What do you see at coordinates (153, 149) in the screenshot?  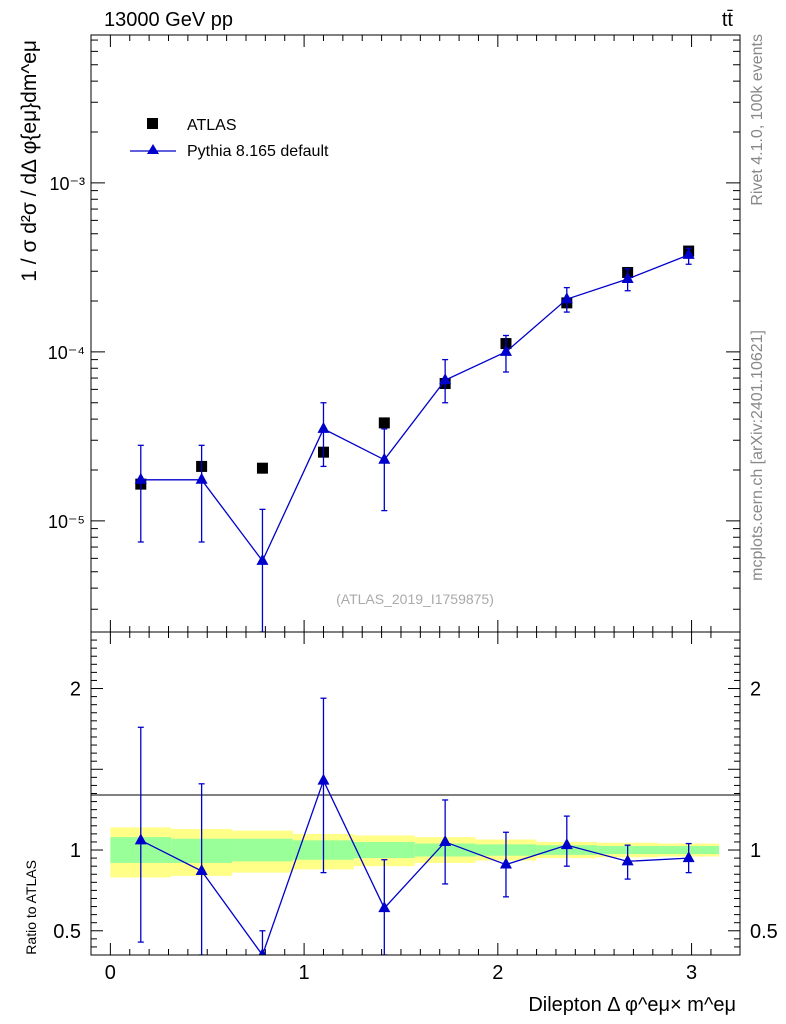 I see `legend-marker-pythia` at bounding box center [153, 149].